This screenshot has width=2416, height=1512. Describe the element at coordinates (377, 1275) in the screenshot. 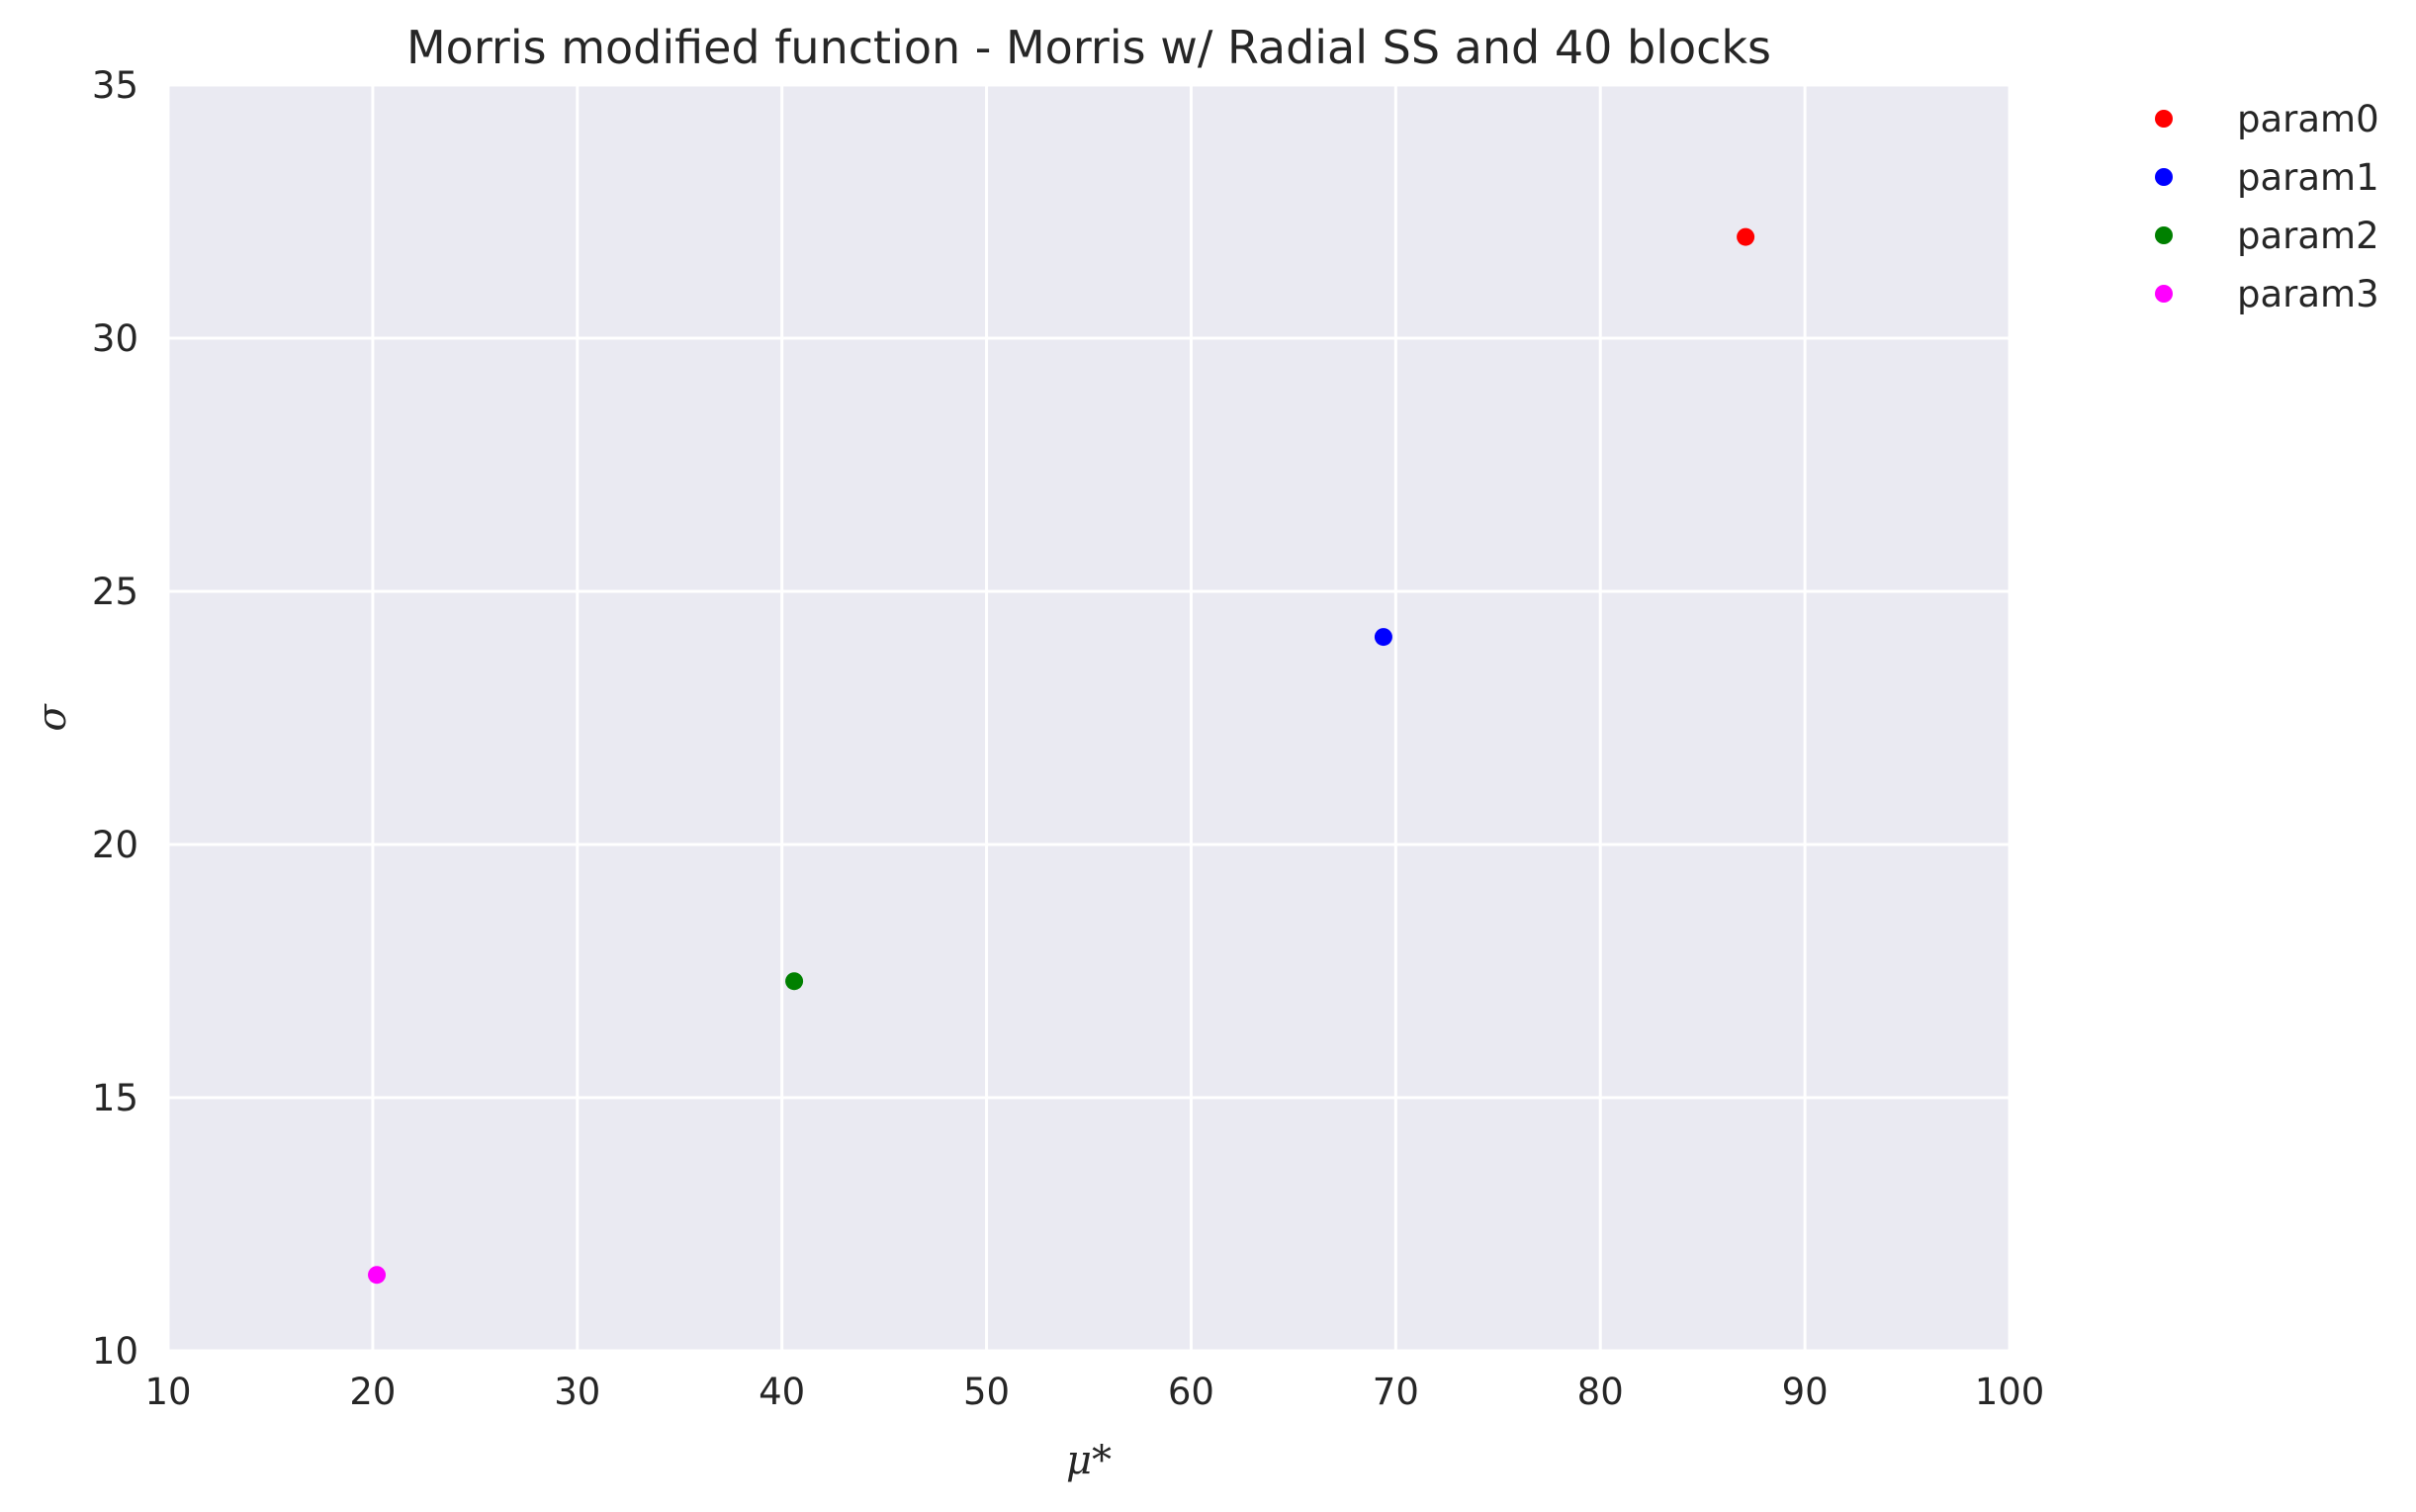

I see `data-point-param3` at that location.